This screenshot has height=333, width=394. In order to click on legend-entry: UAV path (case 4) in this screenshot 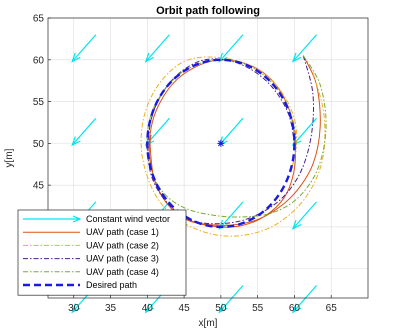, I will do `click(91, 272)`.